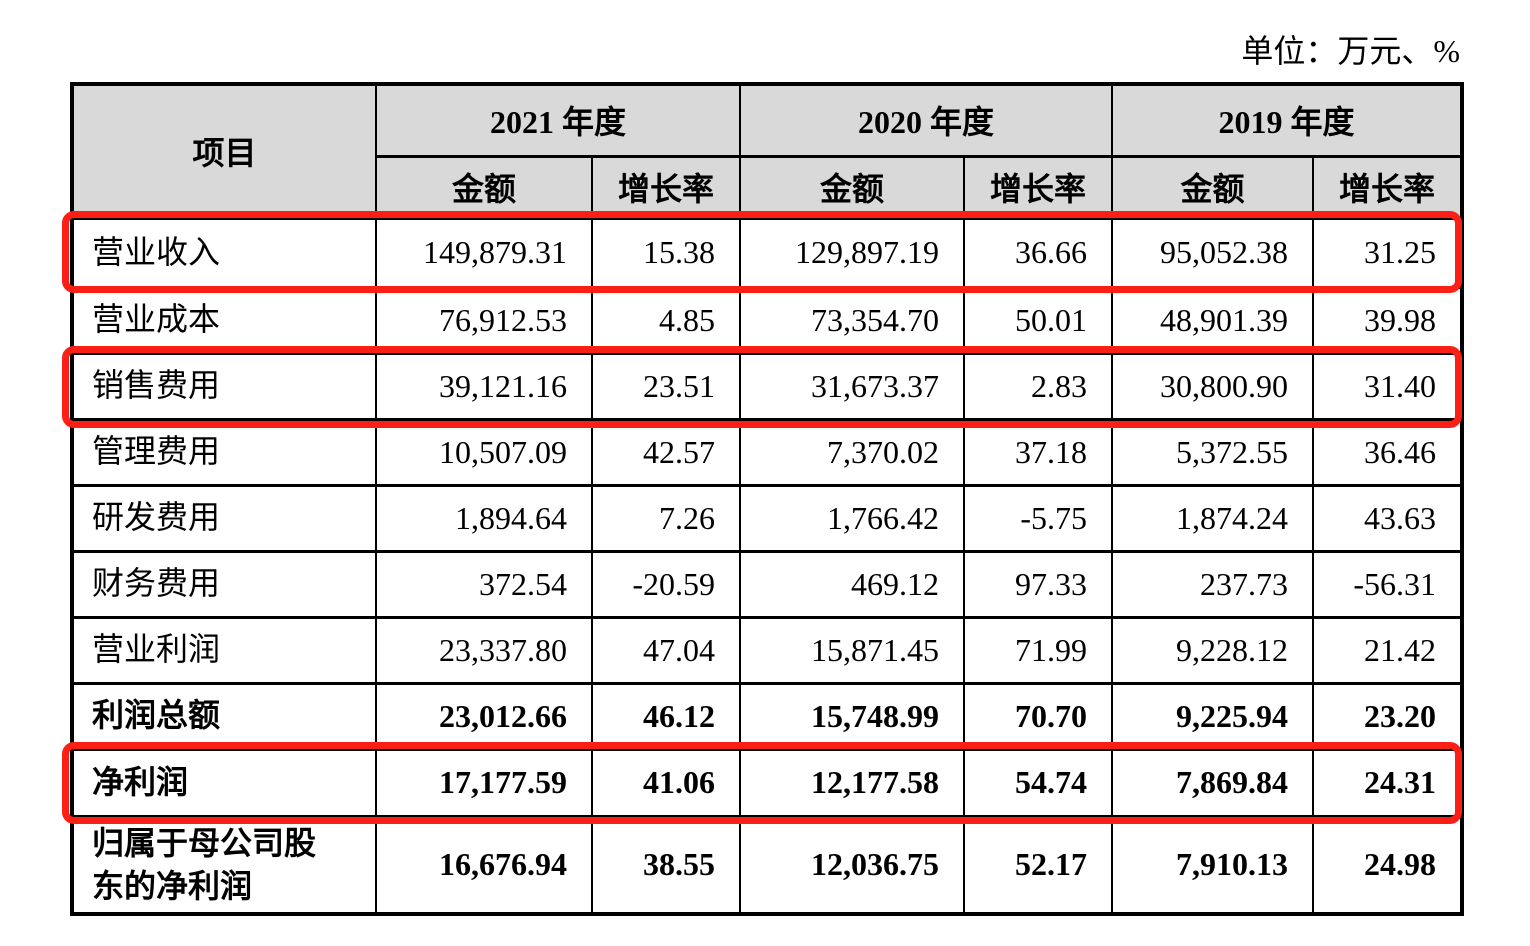 The width and height of the screenshot is (1530, 946). I want to click on cell-growth-2021: 46.12, so click(666, 716).